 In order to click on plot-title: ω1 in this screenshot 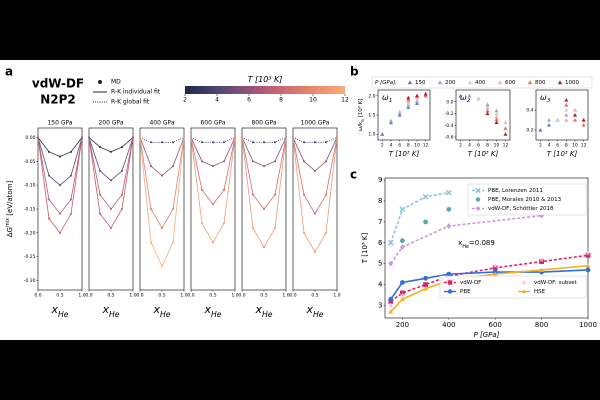, I will do `click(387, 98)`.